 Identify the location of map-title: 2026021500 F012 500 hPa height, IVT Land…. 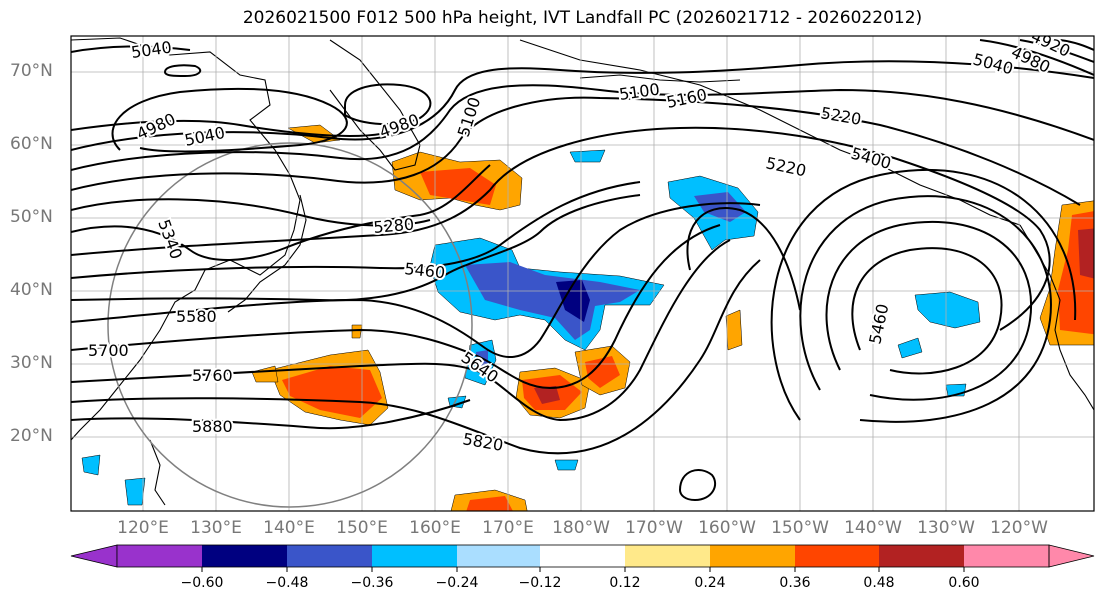
(582, 18).